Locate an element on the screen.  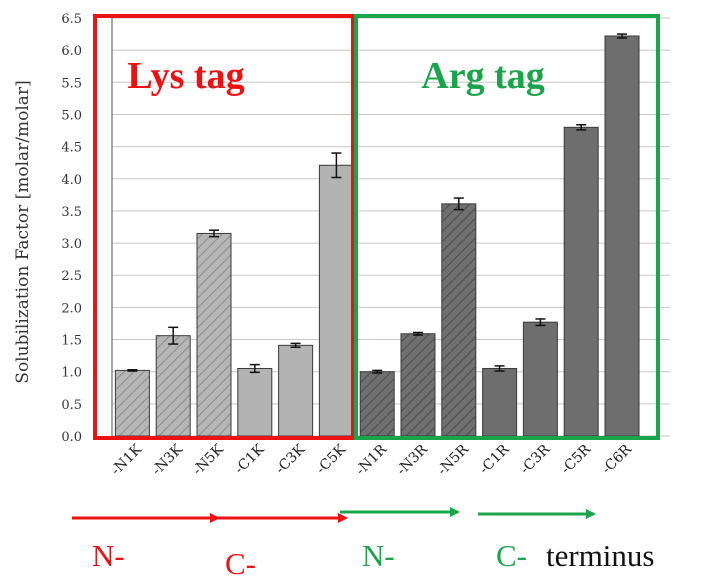
bar-n1r is located at coordinates (377, 404).